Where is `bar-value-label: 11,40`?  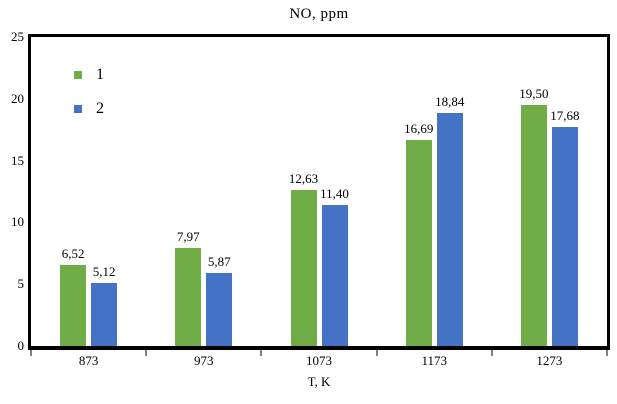 bar-value-label: 11,40 is located at coordinates (334, 194).